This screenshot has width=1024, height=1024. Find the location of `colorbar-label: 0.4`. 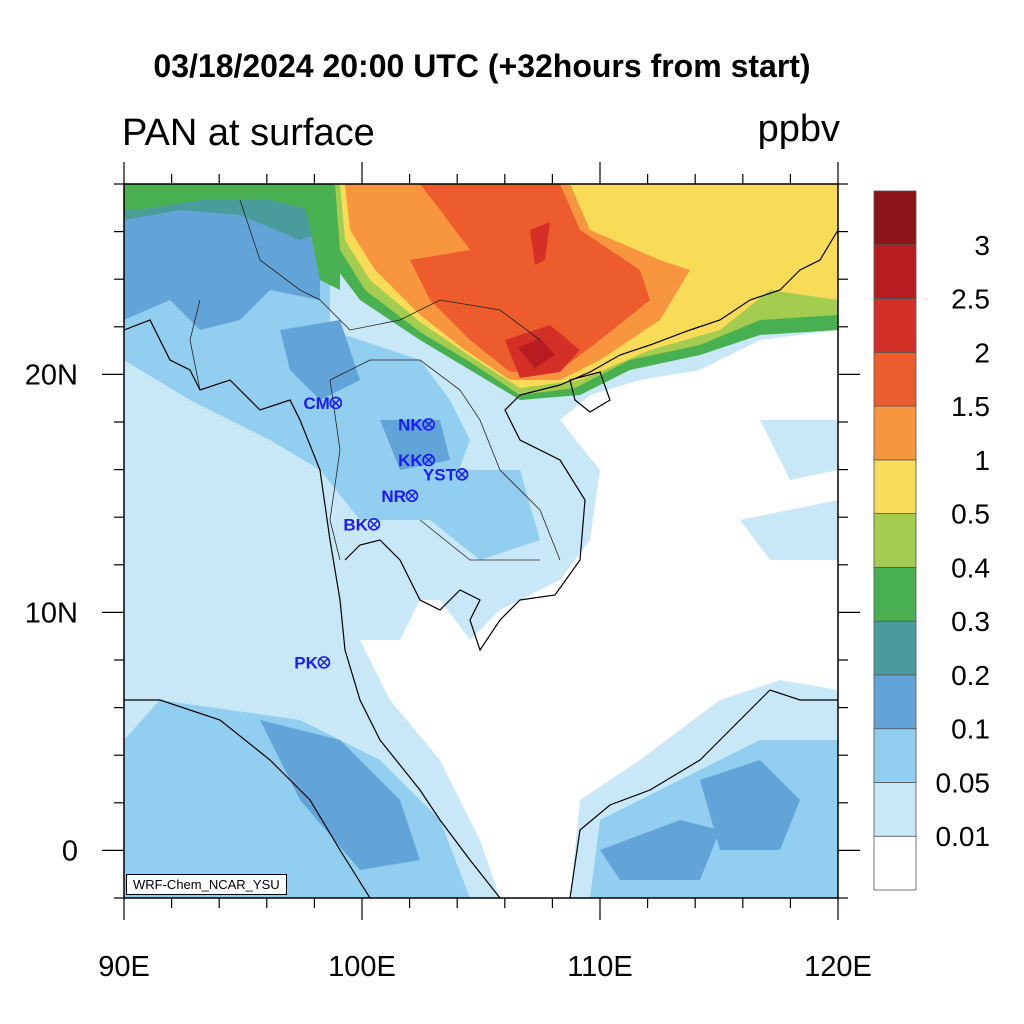

colorbar-label: 0.4 is located at coordinates (970, 567).